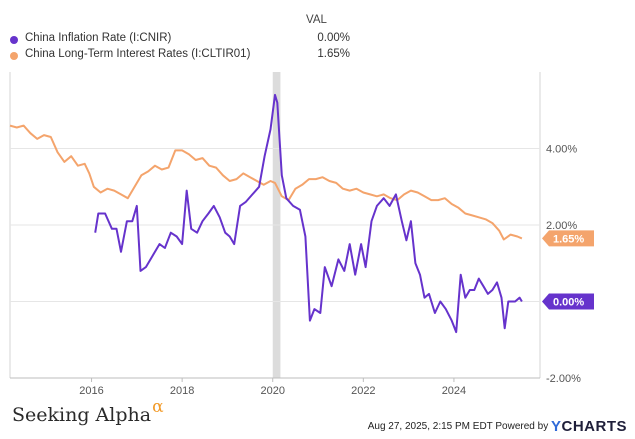  I want to click on x-tick-label-4: 2024, so click(454, 391).